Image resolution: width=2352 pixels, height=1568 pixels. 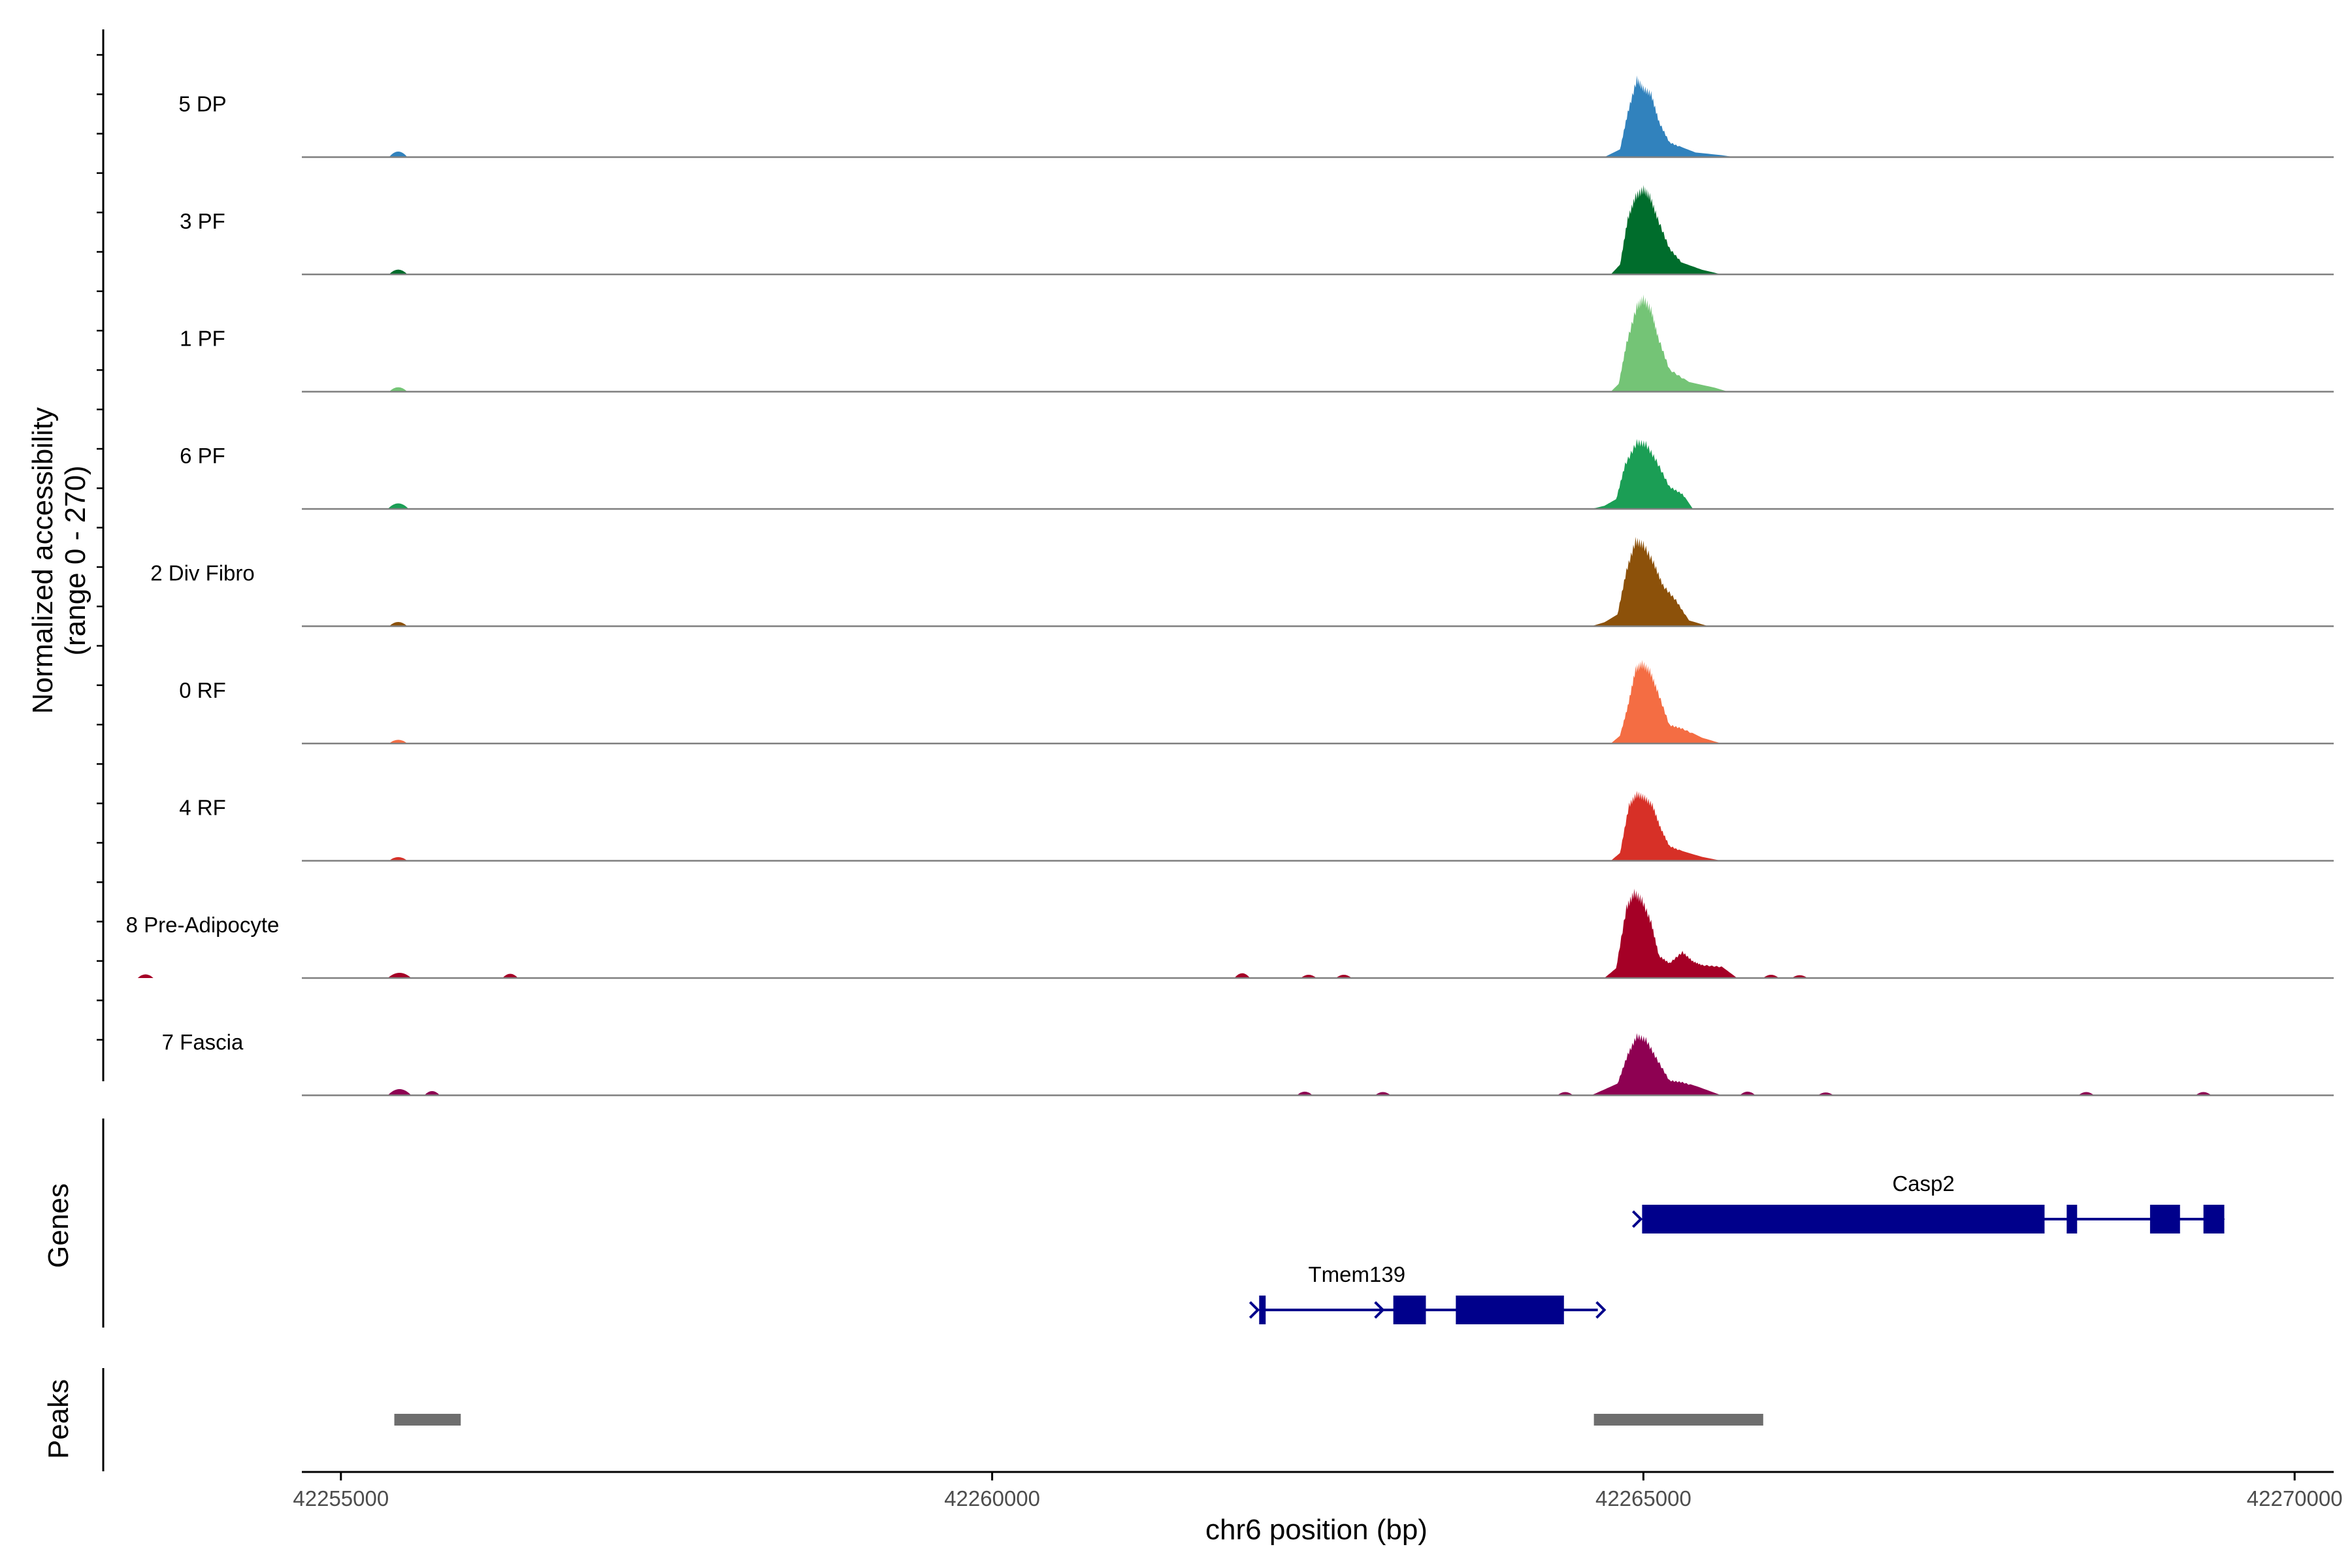 I want to click on track-2-div-fibro: 2 Div Fibro, so click(x=1242, y=581).